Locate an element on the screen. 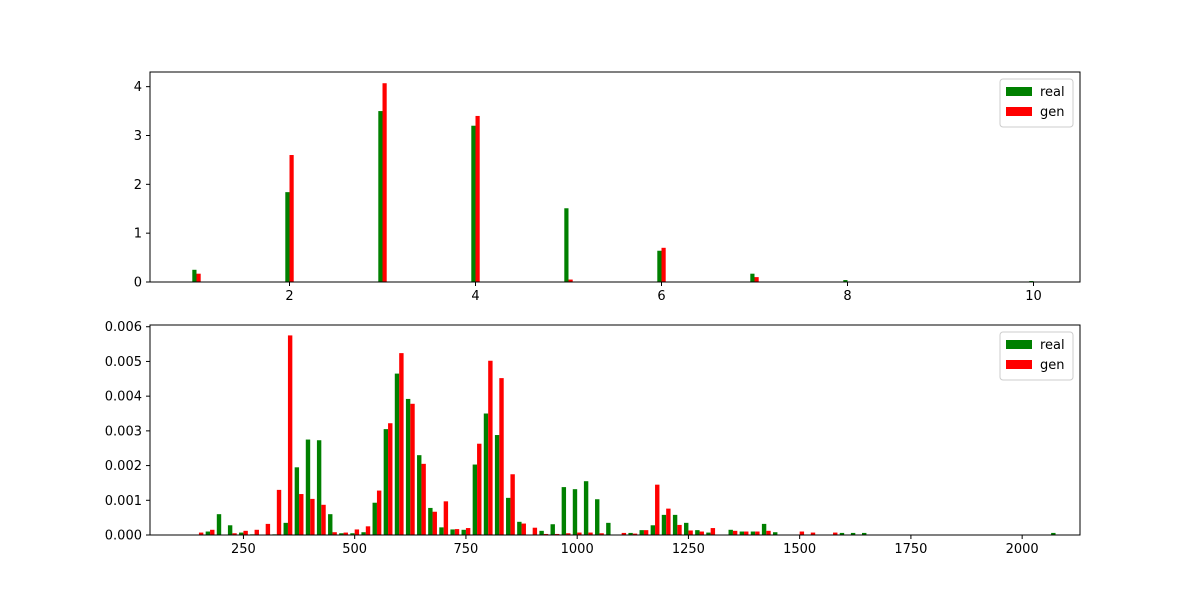 This screenshot has width=1200, height=600. x-tick-label: 8 is located at coordinates (847, 296).